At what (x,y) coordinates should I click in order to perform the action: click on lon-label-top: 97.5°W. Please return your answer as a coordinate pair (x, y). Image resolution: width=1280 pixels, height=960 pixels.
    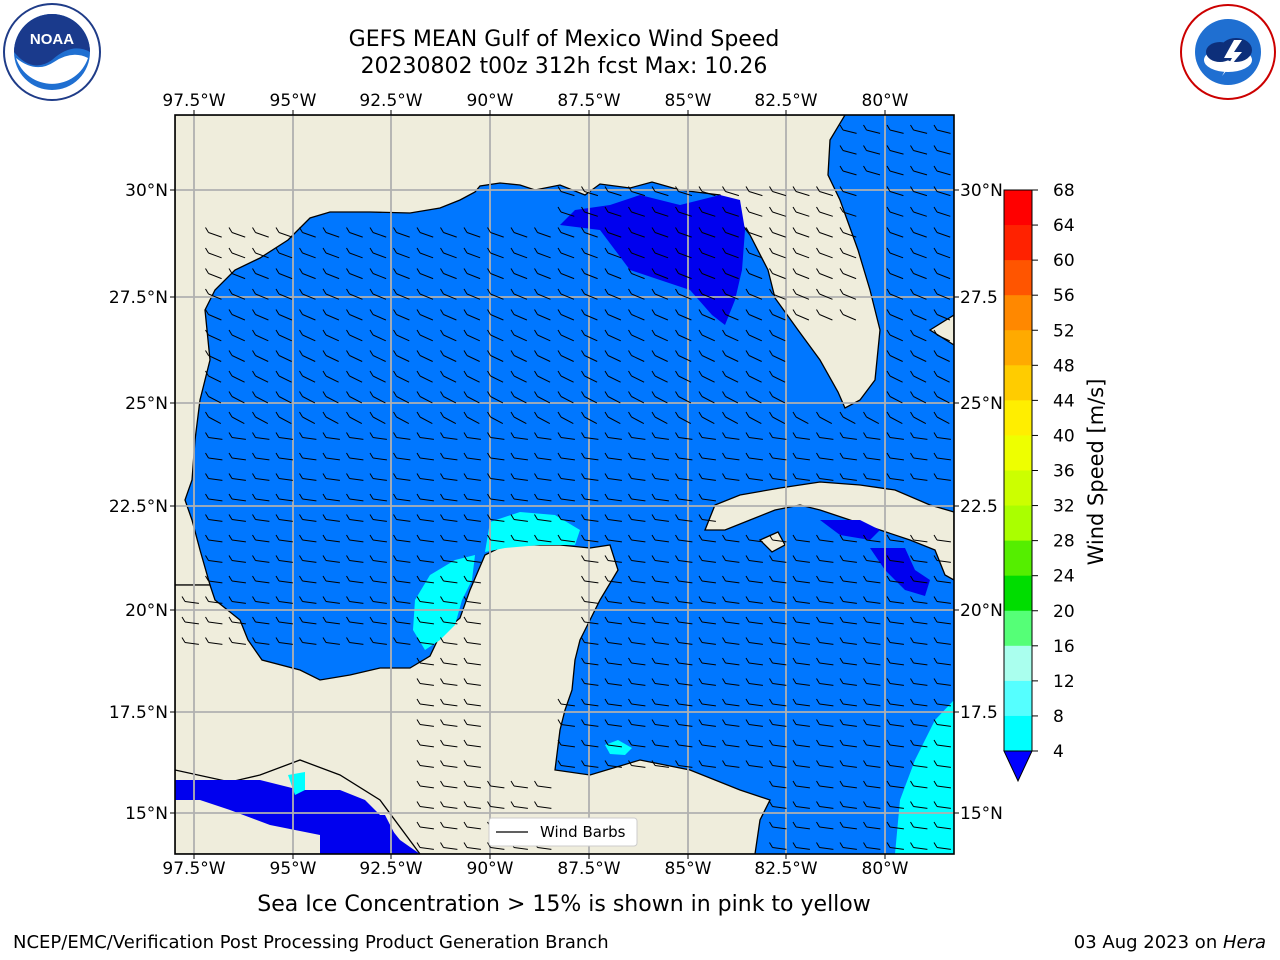
    Looking at the image, I should click on (193, 101).